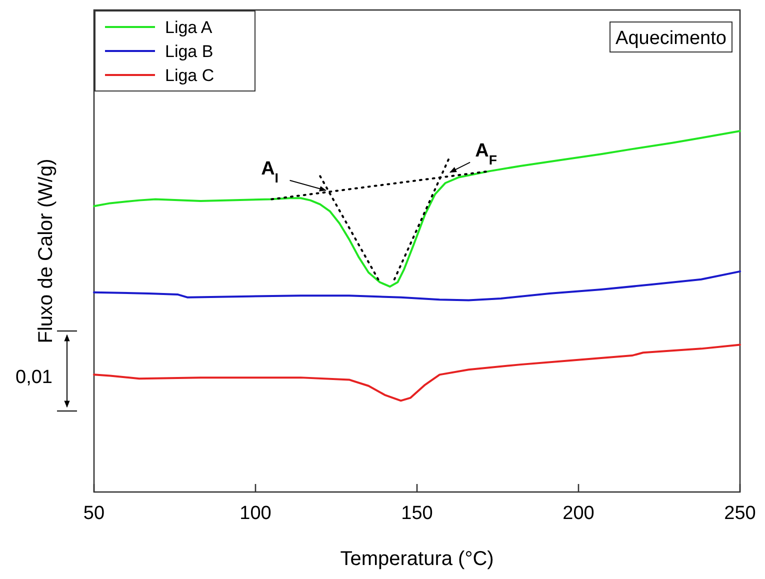  What do you see at coordinates (189, 27) in the screenshot?
I see `legend-label: Liga A` at bounding box center [189, 27].